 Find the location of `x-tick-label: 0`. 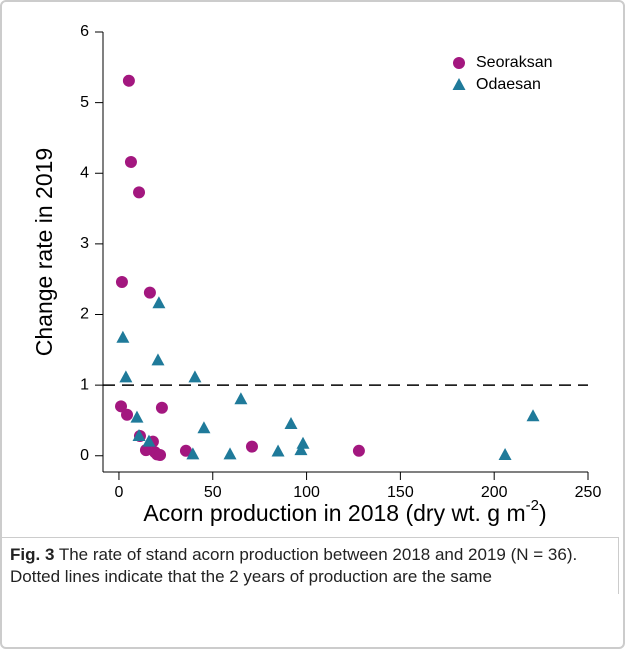

x-tick-label: 0 is located at coordinates (118, 492).